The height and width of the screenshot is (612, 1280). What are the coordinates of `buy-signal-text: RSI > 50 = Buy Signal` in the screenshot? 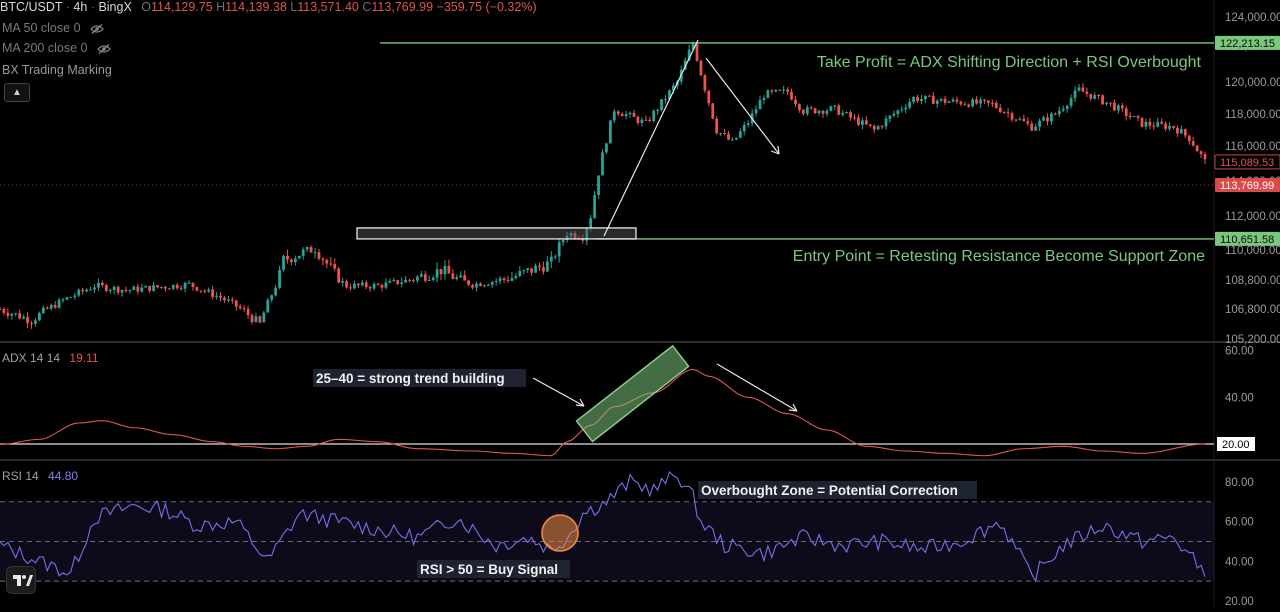 It's located at (489, 569).